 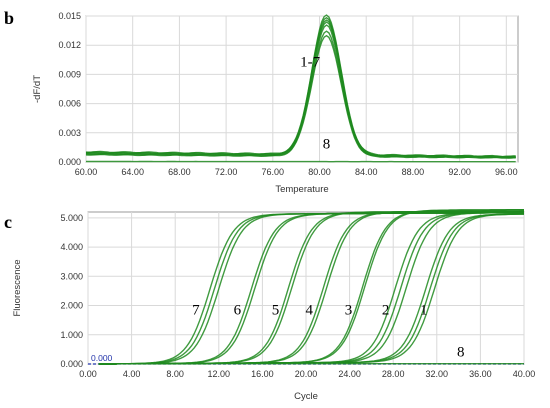 I want to click on x-tick-label: 24.00, so click(x=349, y=374).